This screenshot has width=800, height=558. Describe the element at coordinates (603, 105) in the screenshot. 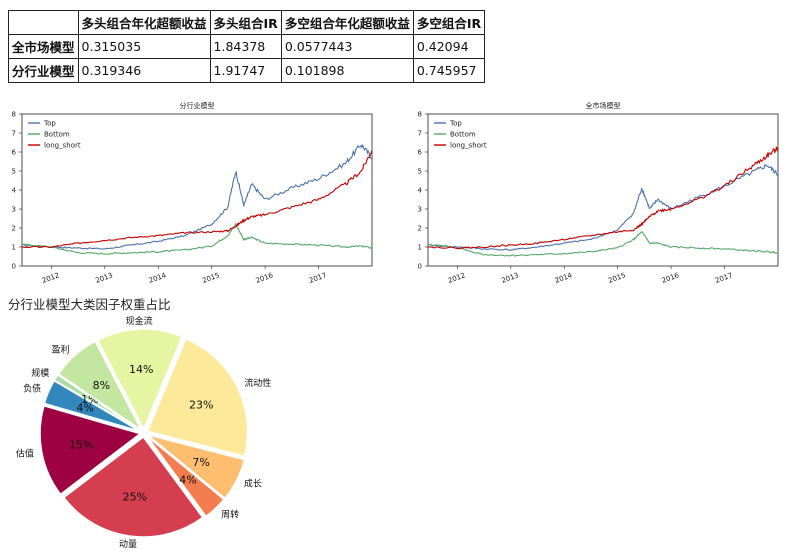

I see `chart-title: 全市场模型` at that location.